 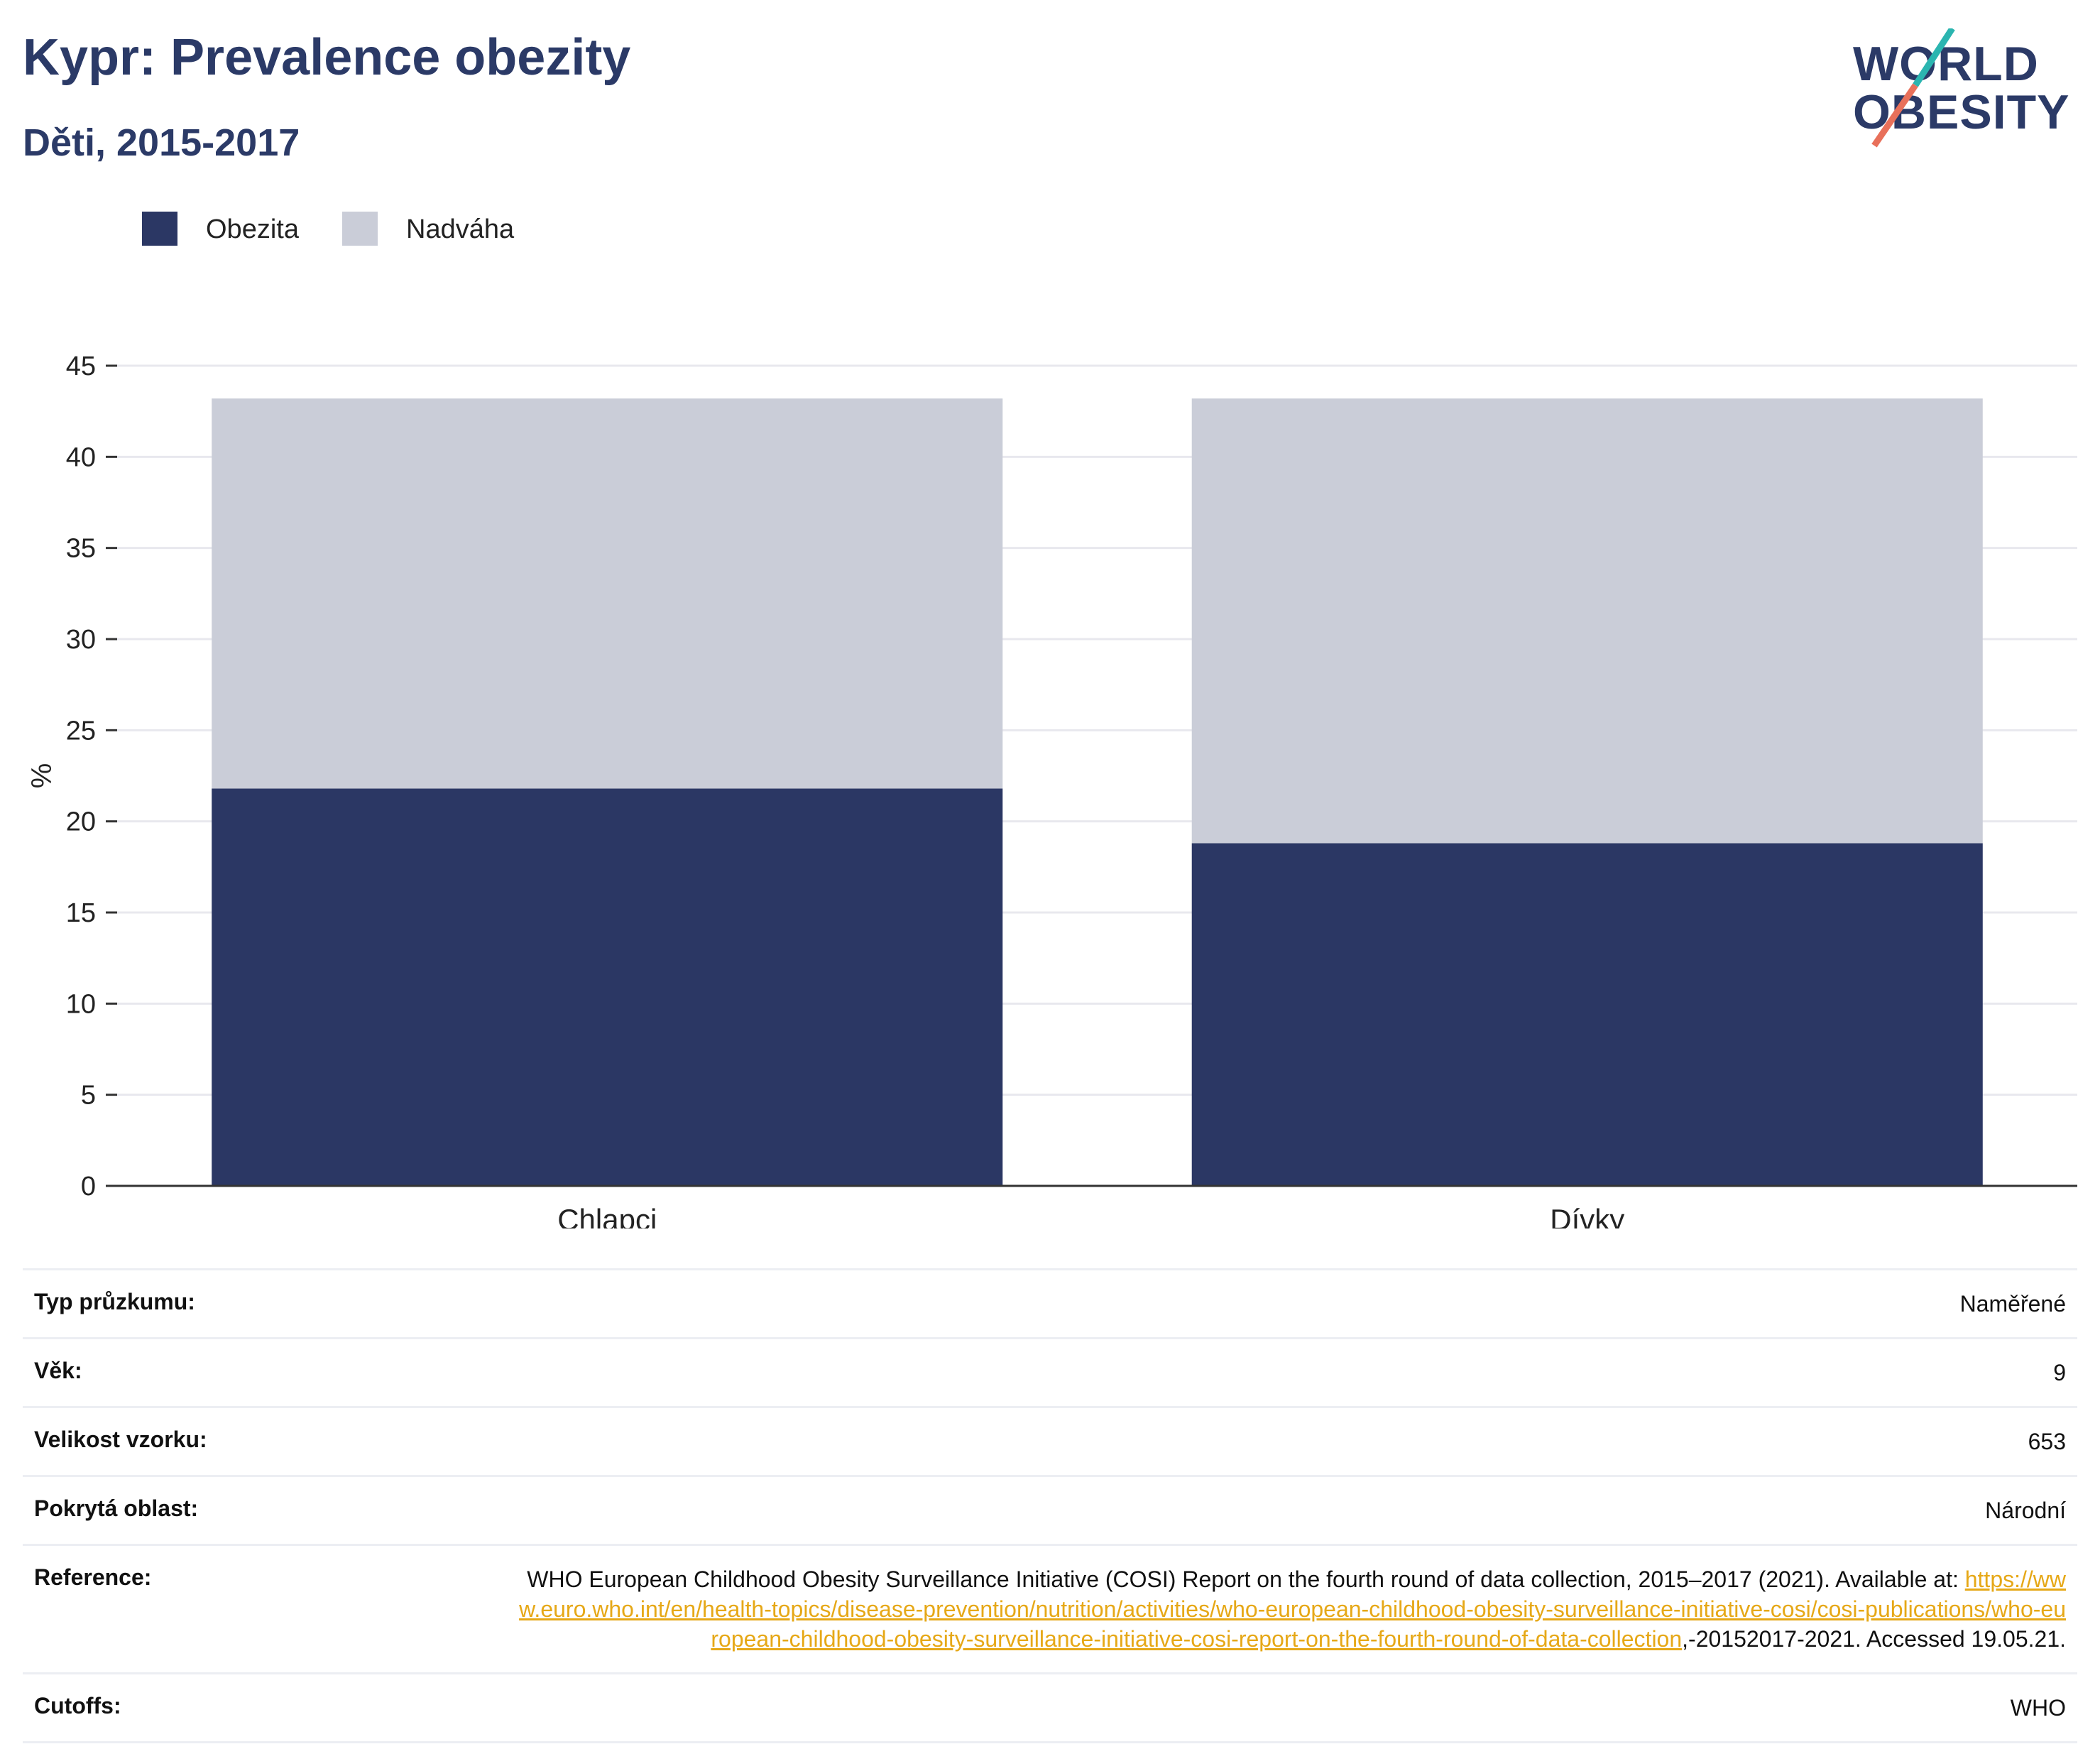 I want to click on y-tick-label: 15, so click(x=81, y=913).